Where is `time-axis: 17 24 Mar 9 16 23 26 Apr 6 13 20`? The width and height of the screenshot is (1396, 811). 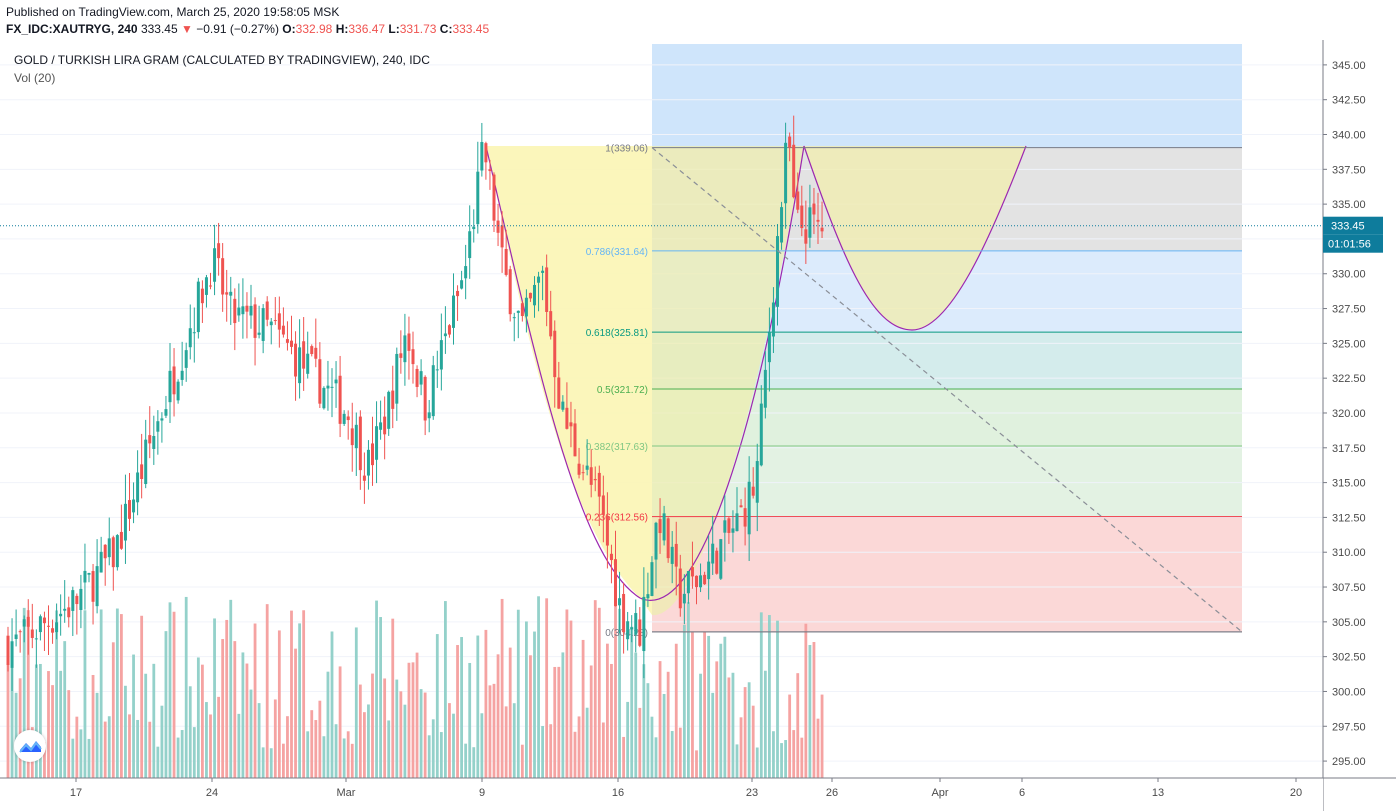
time-axis: 17 24 Mar 9 16 23 26 Apr 6 13 20 is located at coordinates (698, 794).